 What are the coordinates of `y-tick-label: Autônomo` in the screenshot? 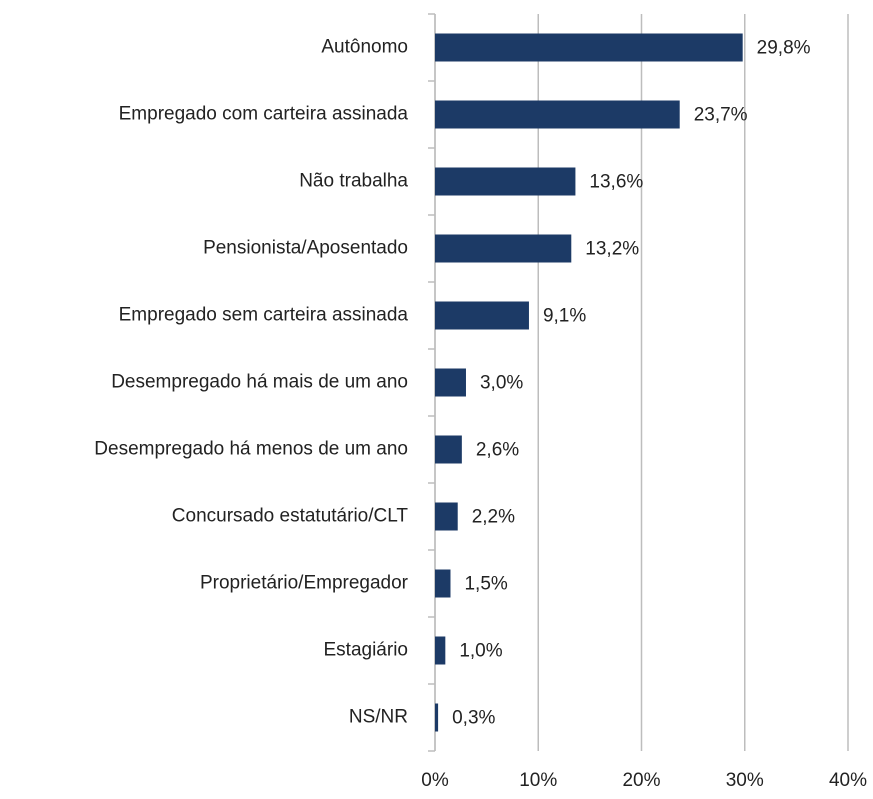 It's located at (364, 47).